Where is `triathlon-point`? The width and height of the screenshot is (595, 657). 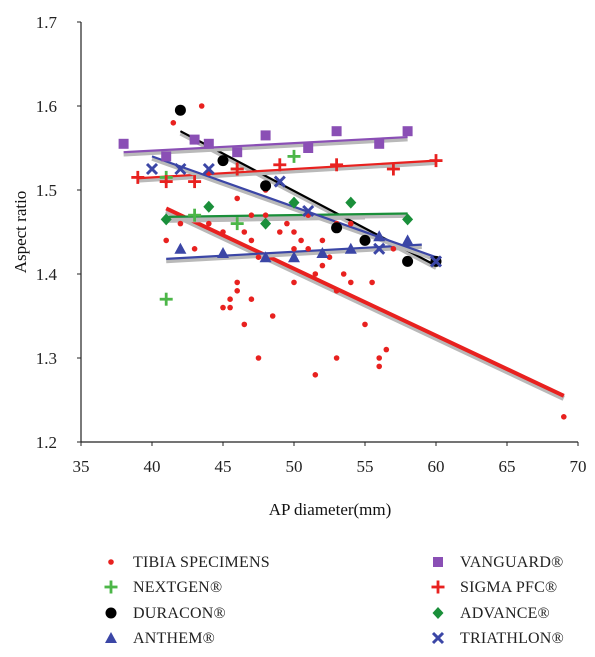
triathlon-point is located at coordinates (308, 211).